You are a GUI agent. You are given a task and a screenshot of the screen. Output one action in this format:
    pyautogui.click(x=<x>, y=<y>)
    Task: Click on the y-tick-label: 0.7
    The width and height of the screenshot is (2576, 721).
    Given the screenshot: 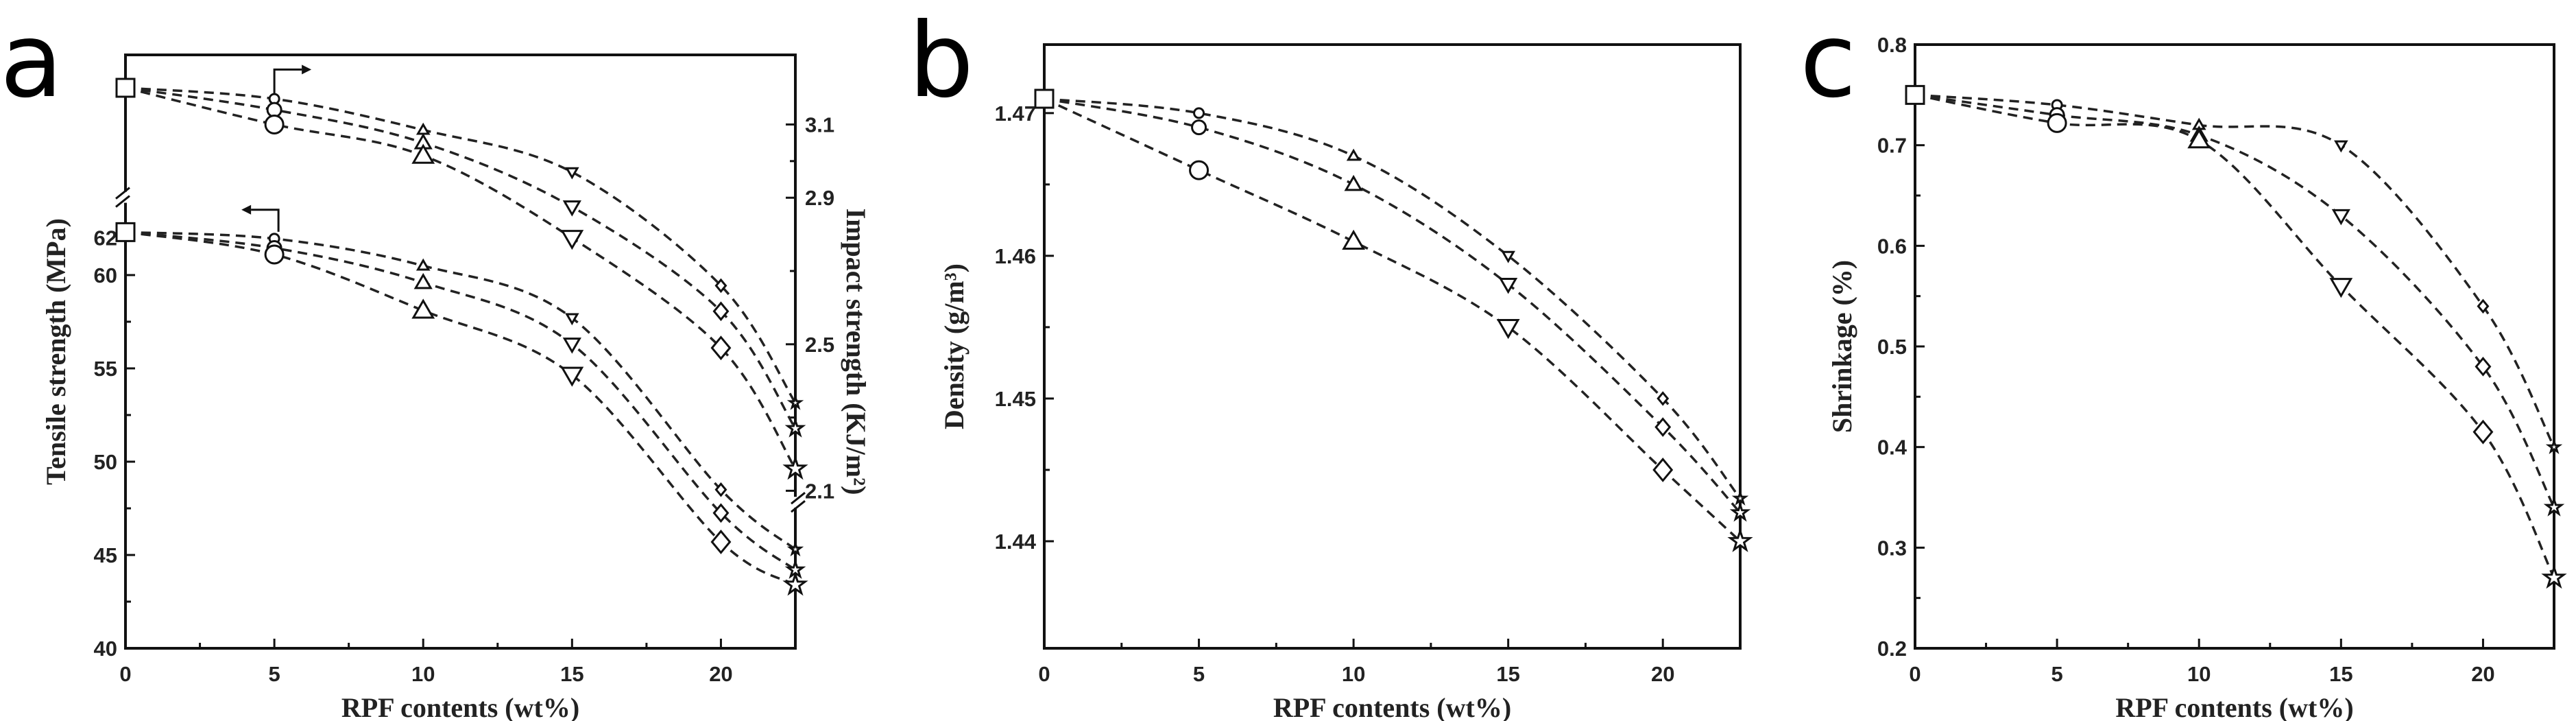 What is the action you would take?
    pyautogui.click(x=1892, y=146)
    